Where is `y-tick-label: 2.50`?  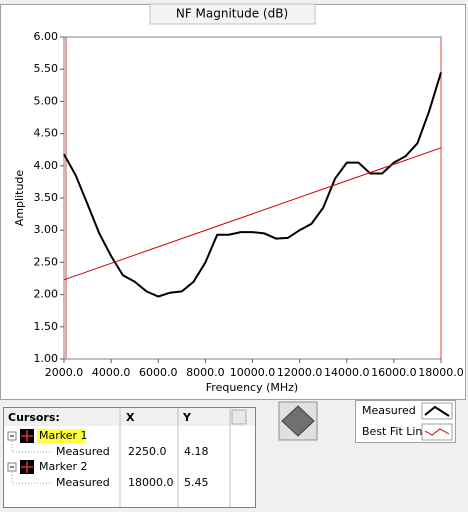
y-tick-label: 2.50 is located at coordinates (46, 261).